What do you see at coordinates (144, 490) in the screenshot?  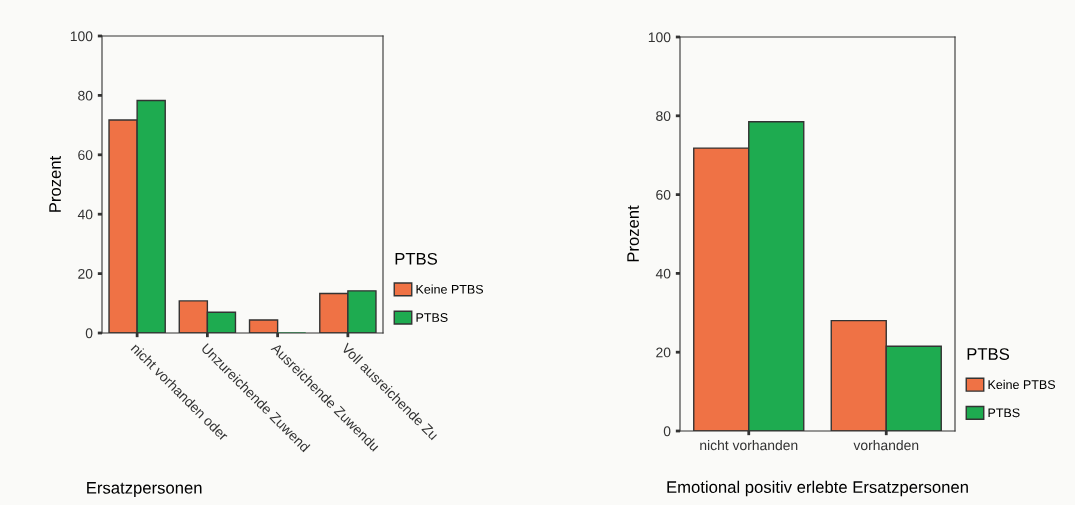 I see `x-axis-title: Ersatzpersonen` at bounding box center [144, 490].